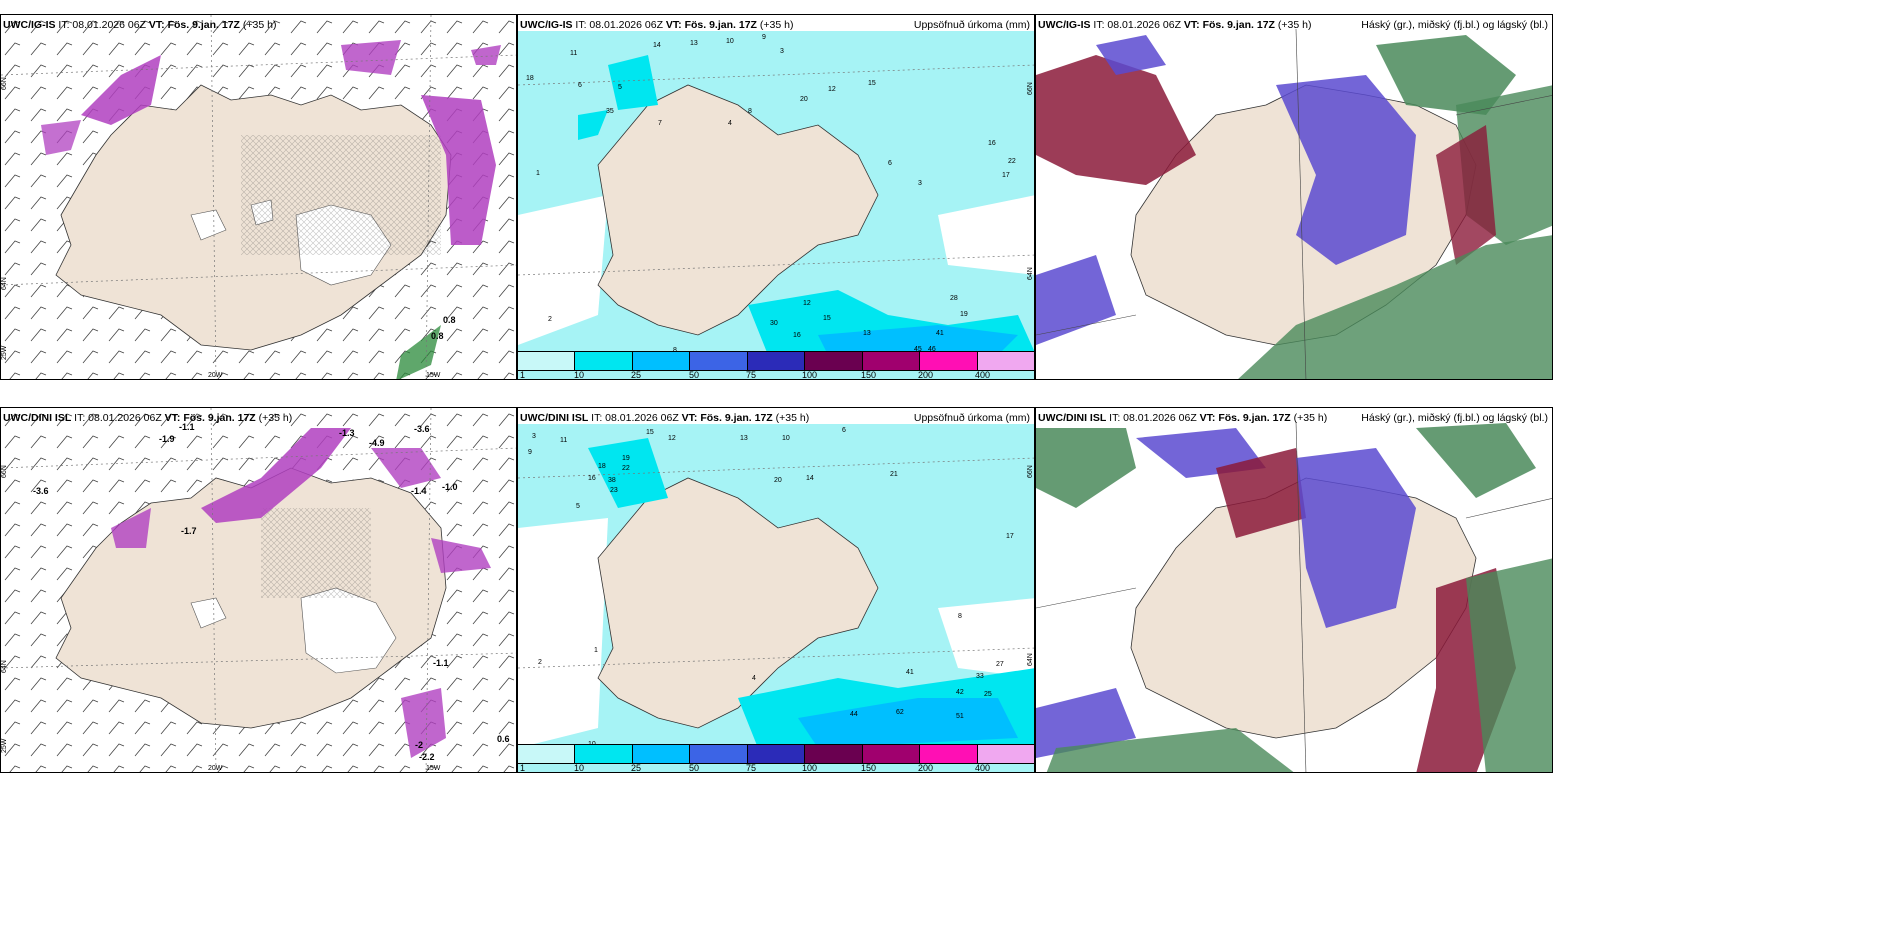  What do you see at coordinates (530, 452) in the screenshot?
I see `value-label: 9` at bounding box center [530, 452].